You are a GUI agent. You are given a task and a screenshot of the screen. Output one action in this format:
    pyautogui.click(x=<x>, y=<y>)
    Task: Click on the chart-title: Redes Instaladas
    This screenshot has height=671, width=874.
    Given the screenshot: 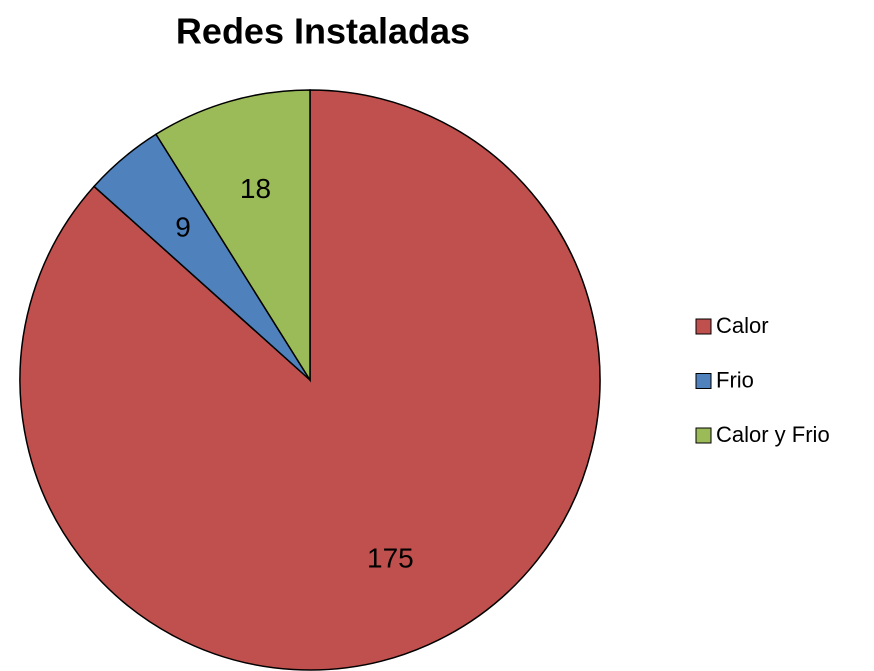 What is the action you would take?
    pyautogui.click(x=323, y=31)
    